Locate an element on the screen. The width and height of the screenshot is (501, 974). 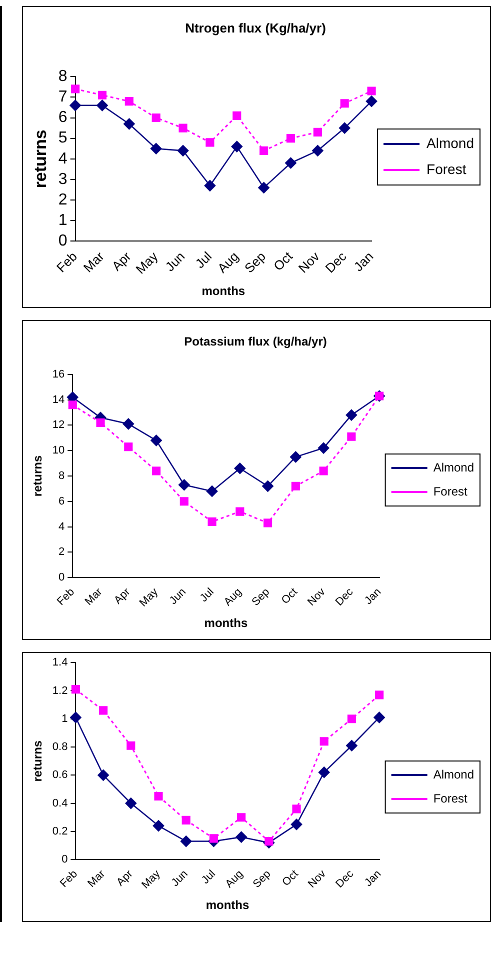
y-tick-label: 1.4 is located at coordinates (60, 662).